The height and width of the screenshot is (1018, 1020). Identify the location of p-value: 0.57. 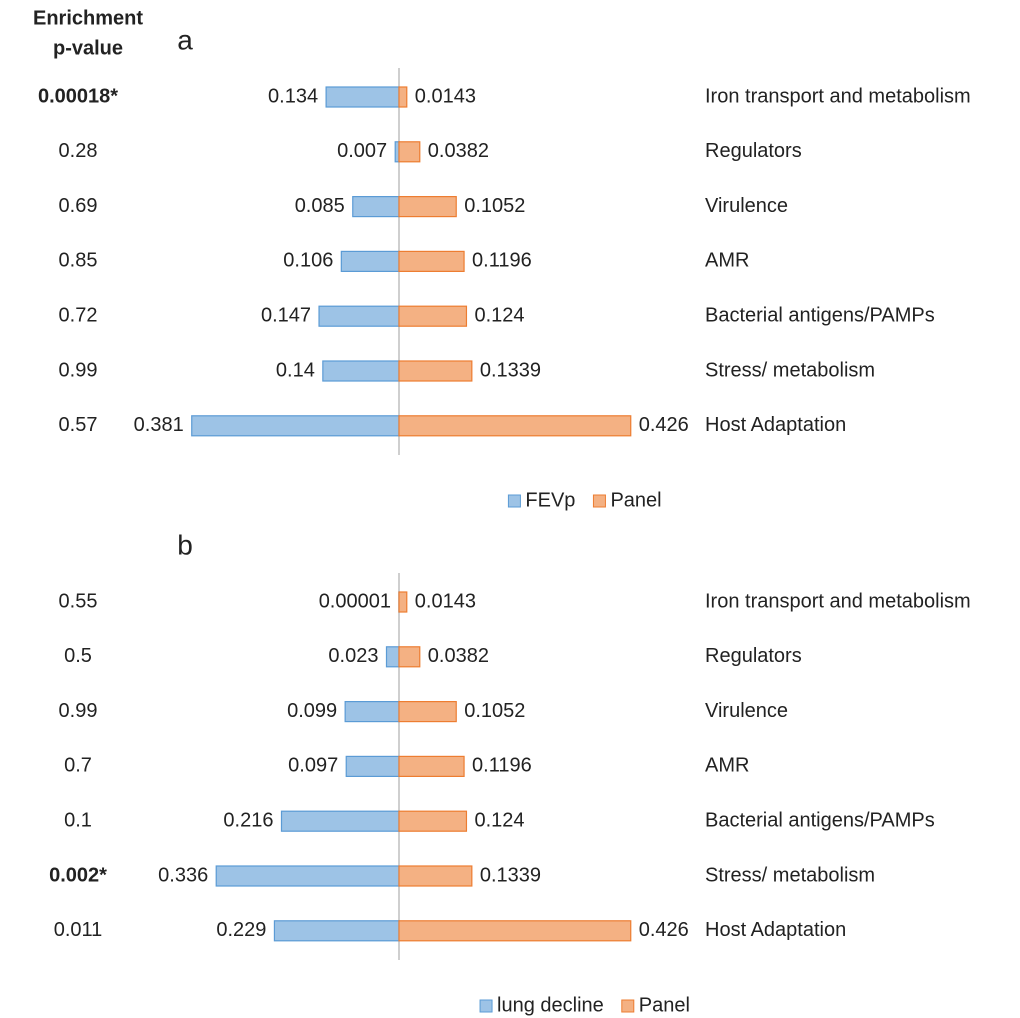
(78, 425).